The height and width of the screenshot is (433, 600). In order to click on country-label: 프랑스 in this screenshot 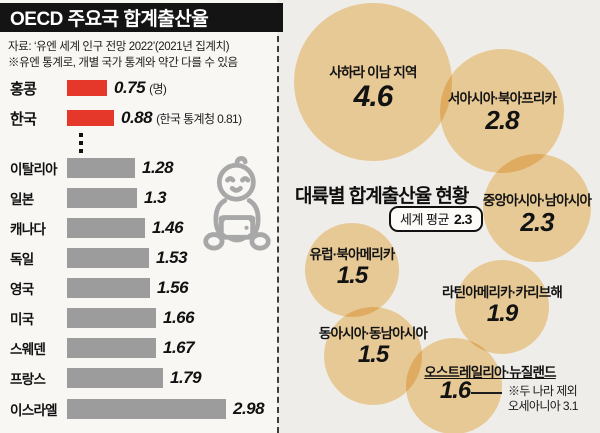, I will do `click(28, 379)`.